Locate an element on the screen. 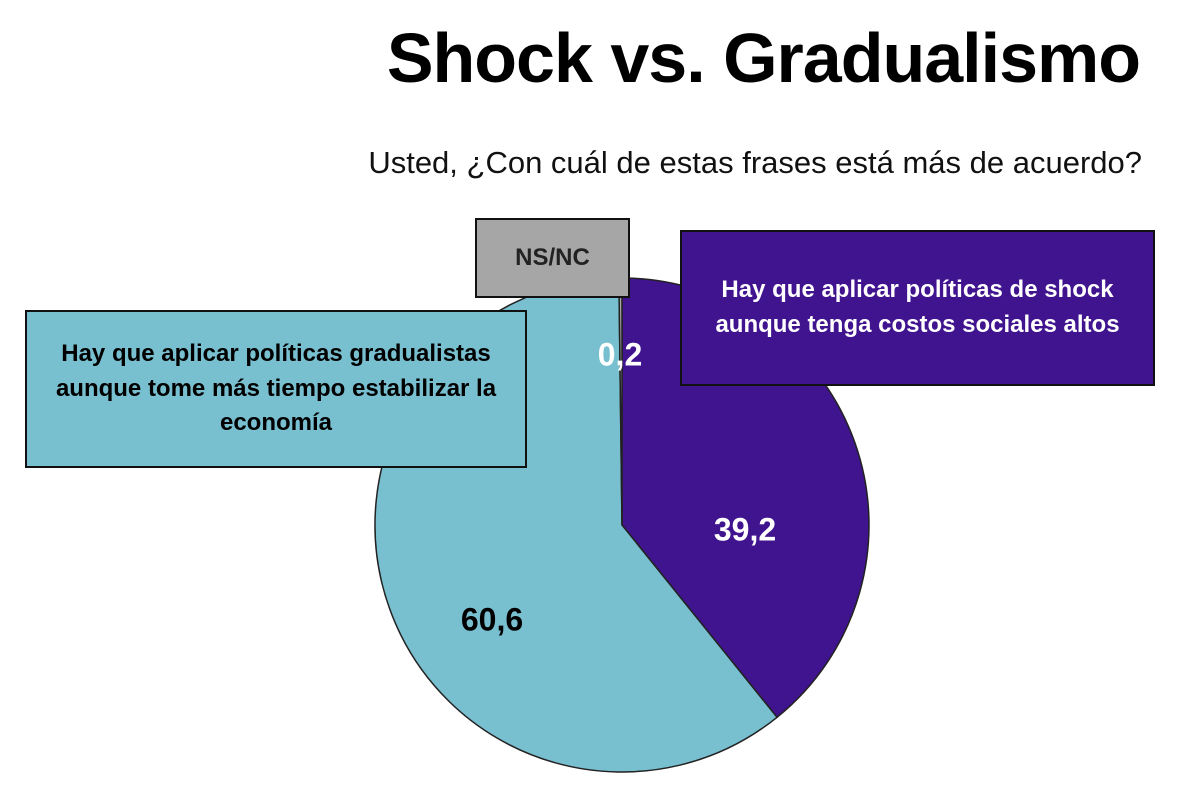 The width and height of the screenshot is (1200, 791). chart-title: Shock vs. Gradualismo is located at coordinates (763, 58).